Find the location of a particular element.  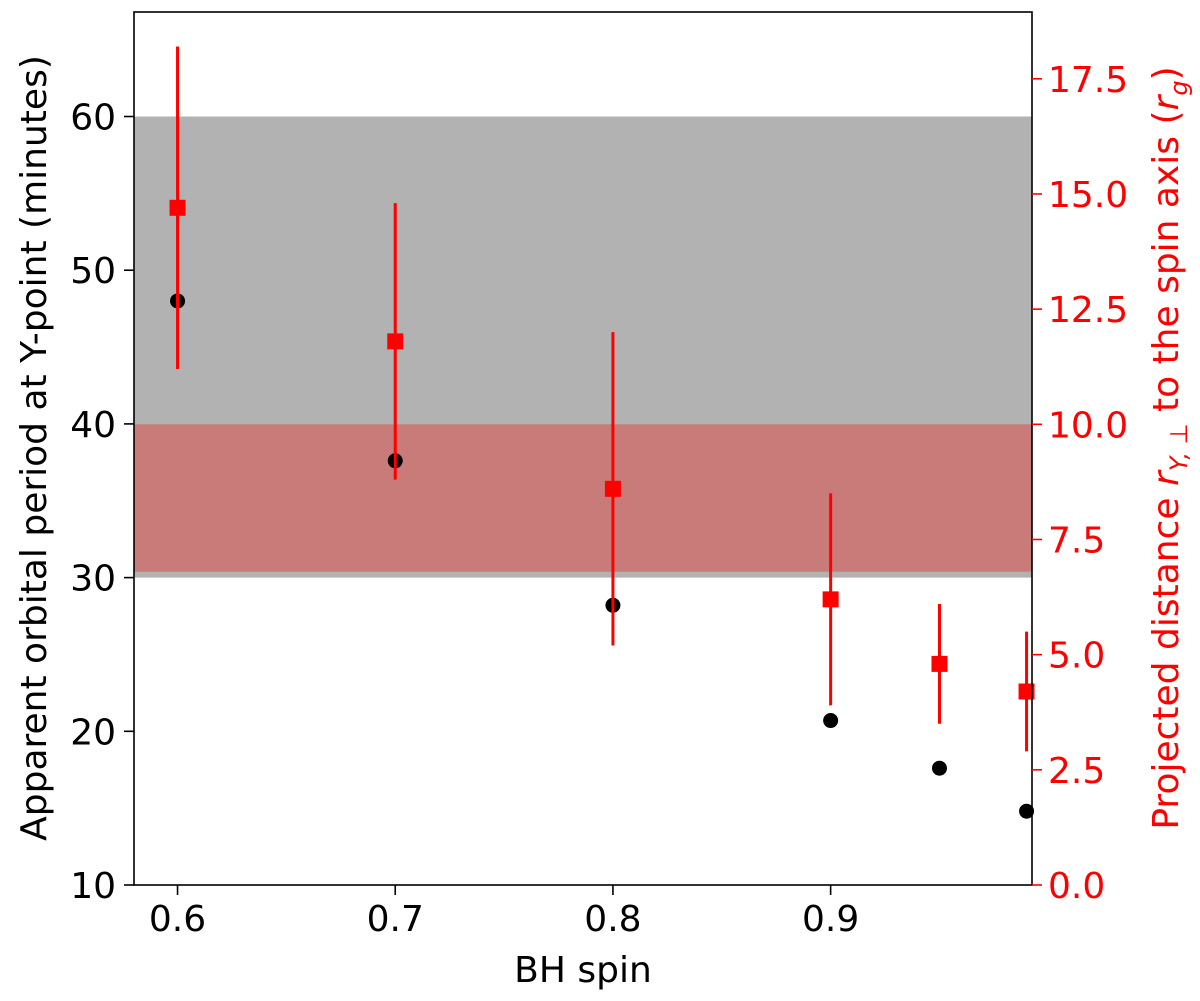

x-axis: 0.6 0.7 0.8 0.9 is located at coordinates (504, 912).